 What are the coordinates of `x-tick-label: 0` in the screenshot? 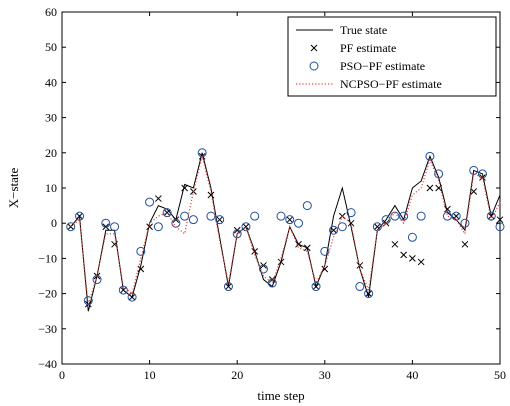 It's located at (62, 375).